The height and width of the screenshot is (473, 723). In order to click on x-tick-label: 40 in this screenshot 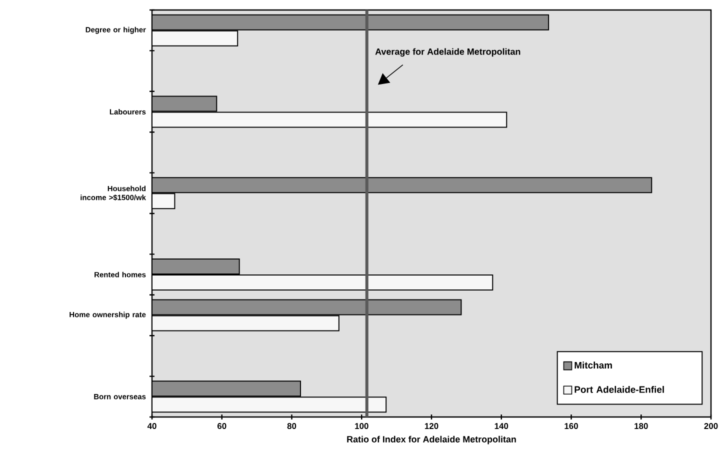, I will do `click(151, 426)`.